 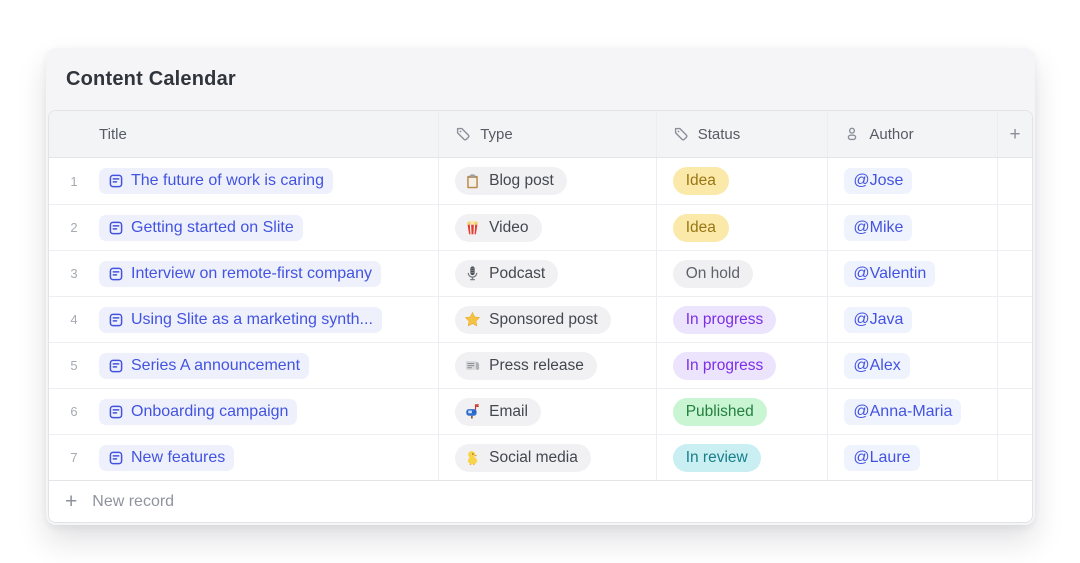 What do you see at coordinates (536, 365) in the screenshot?
I see `type-label: Press release` at bounding box center [536, 365].